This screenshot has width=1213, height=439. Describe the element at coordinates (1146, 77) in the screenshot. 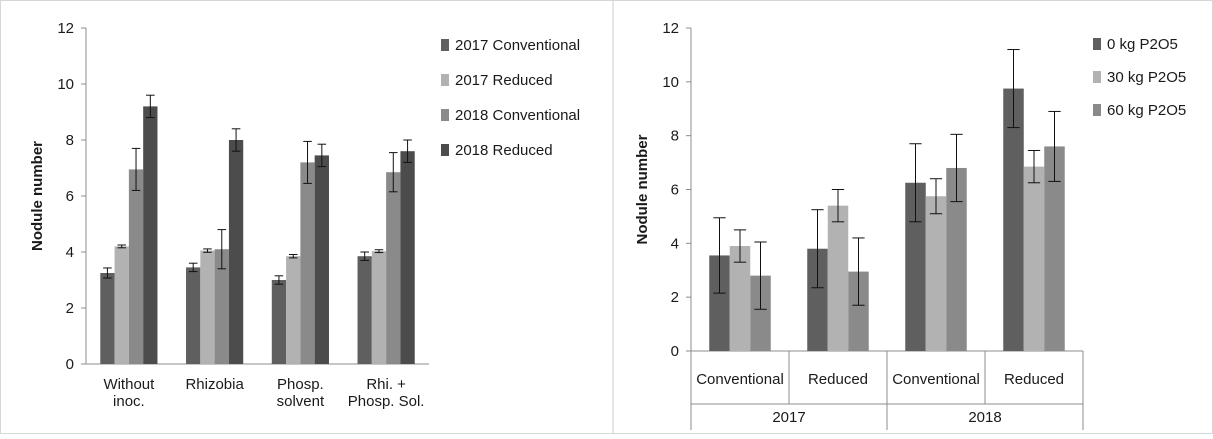

I see `legend-label: 30 kg P2O5` at that location.